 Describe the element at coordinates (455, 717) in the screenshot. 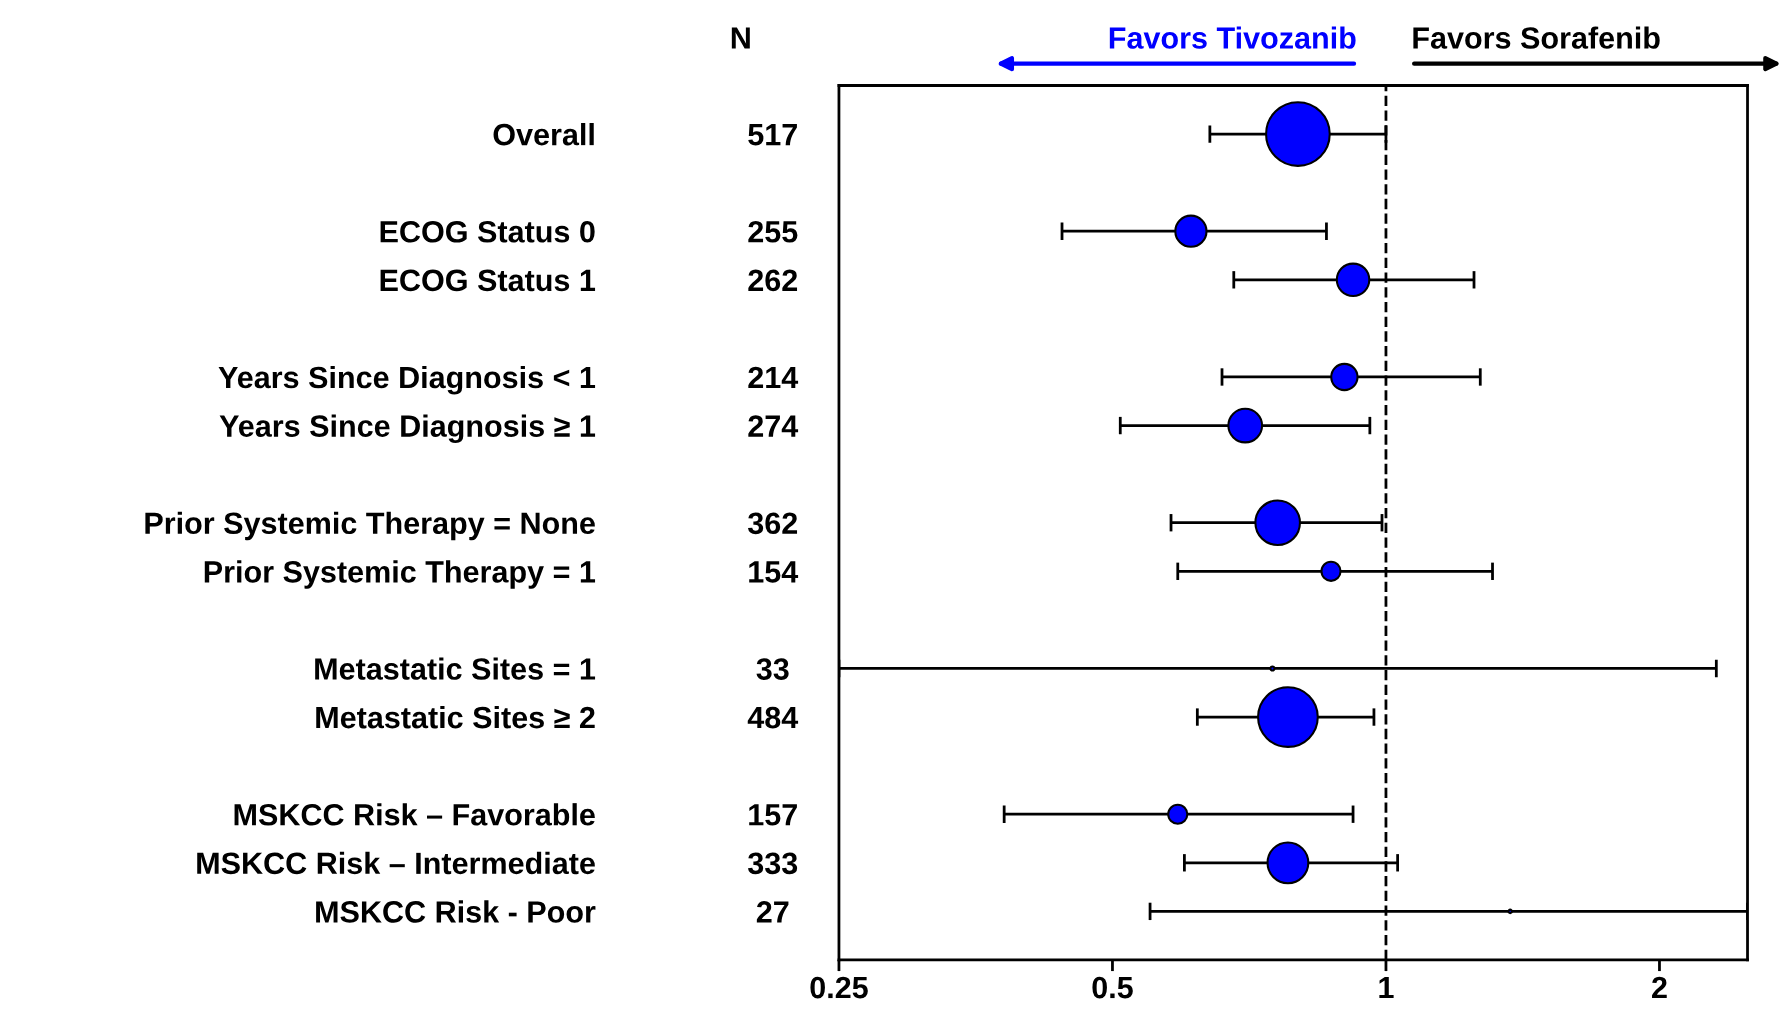

I see `y-tick-label: Metastatic Sites ≥ 2` at that location.